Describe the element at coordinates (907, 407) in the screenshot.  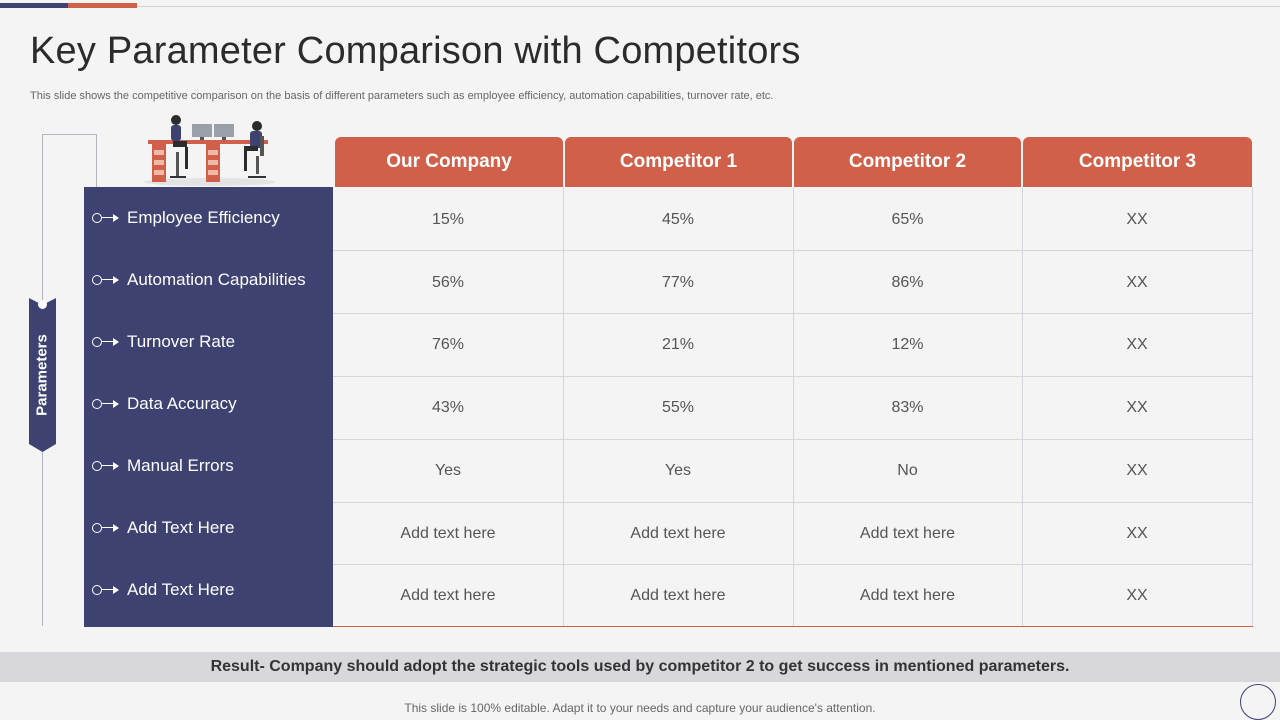
I see `table-cell: 83%` at that location.